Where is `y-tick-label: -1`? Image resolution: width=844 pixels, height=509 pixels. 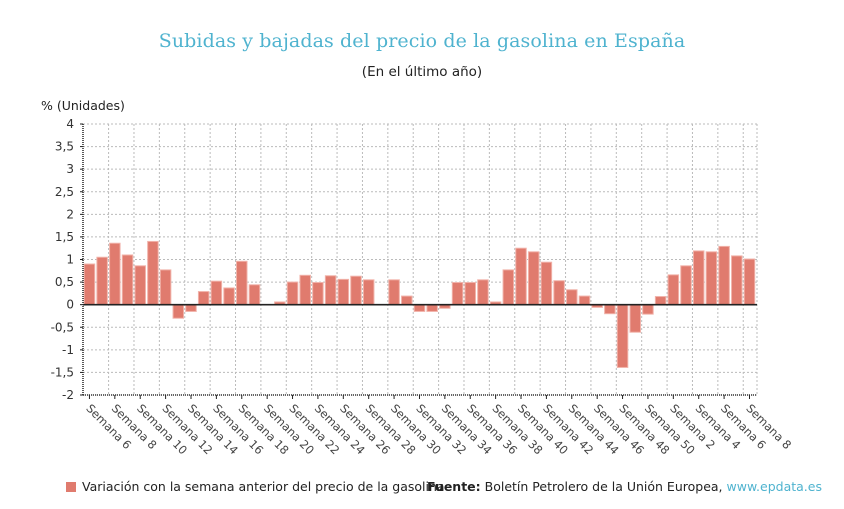
y-tick-label: -1 is located at coordinates (68, 350).